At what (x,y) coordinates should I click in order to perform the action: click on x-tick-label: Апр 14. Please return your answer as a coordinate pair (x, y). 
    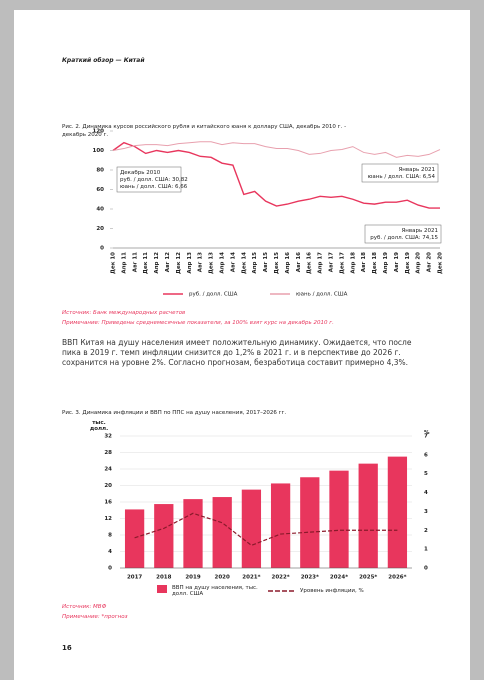
    Looking at the image, I should click on (223, 263).